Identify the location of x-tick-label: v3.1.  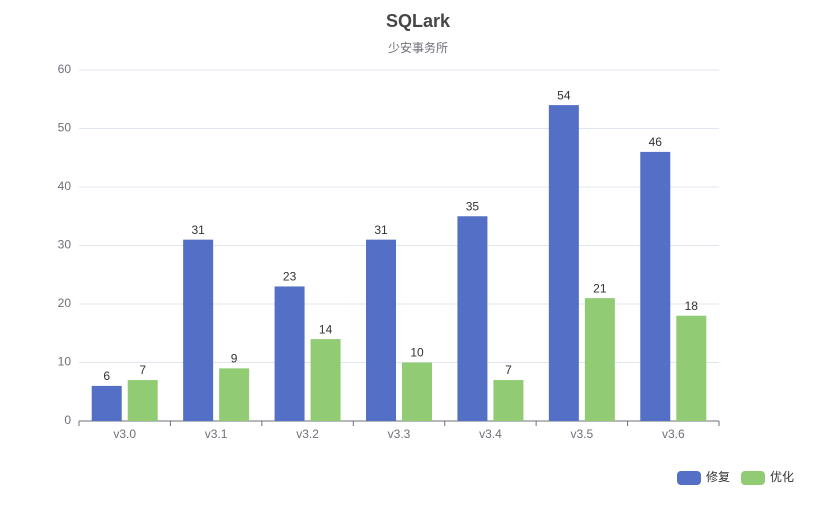
(216, 434).